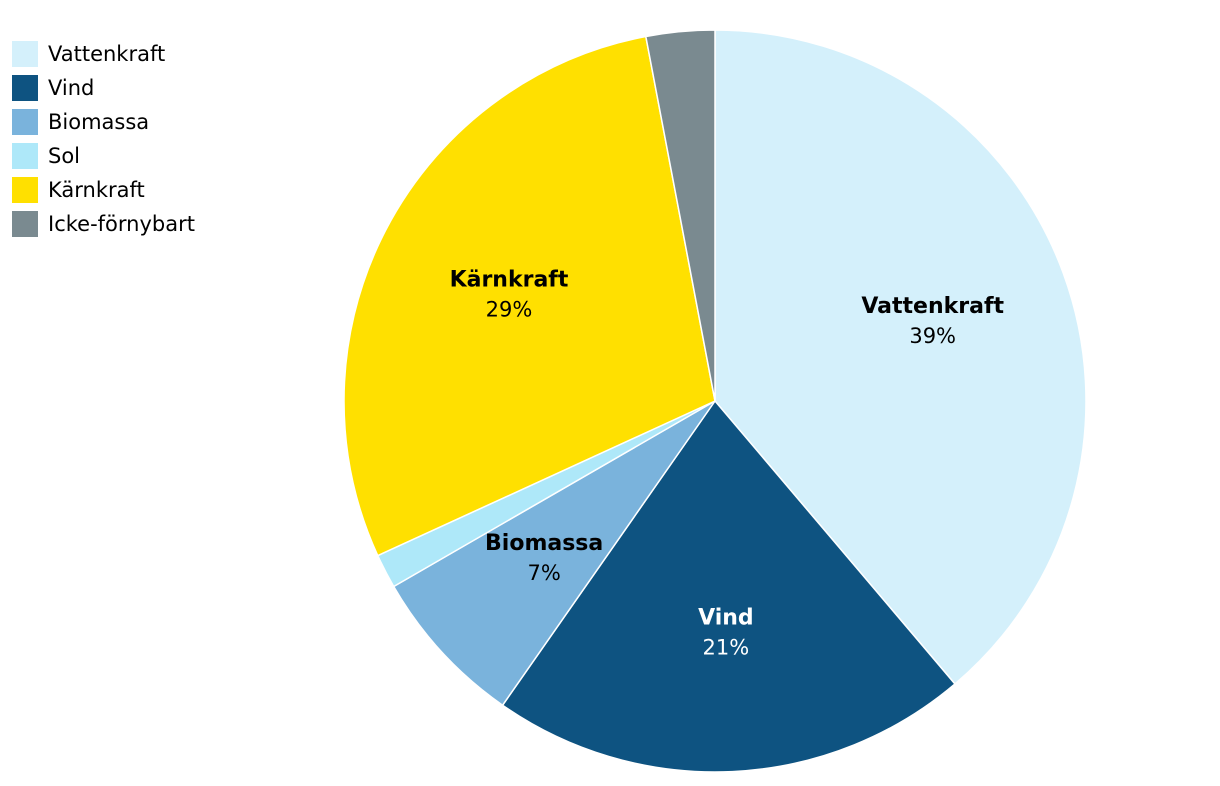 This screenshot has height=786, width=1220. What do you see at coordinates (71, 88) in the screenshot?
I see `legend-label: Vind` at bounding box center [71, 88].